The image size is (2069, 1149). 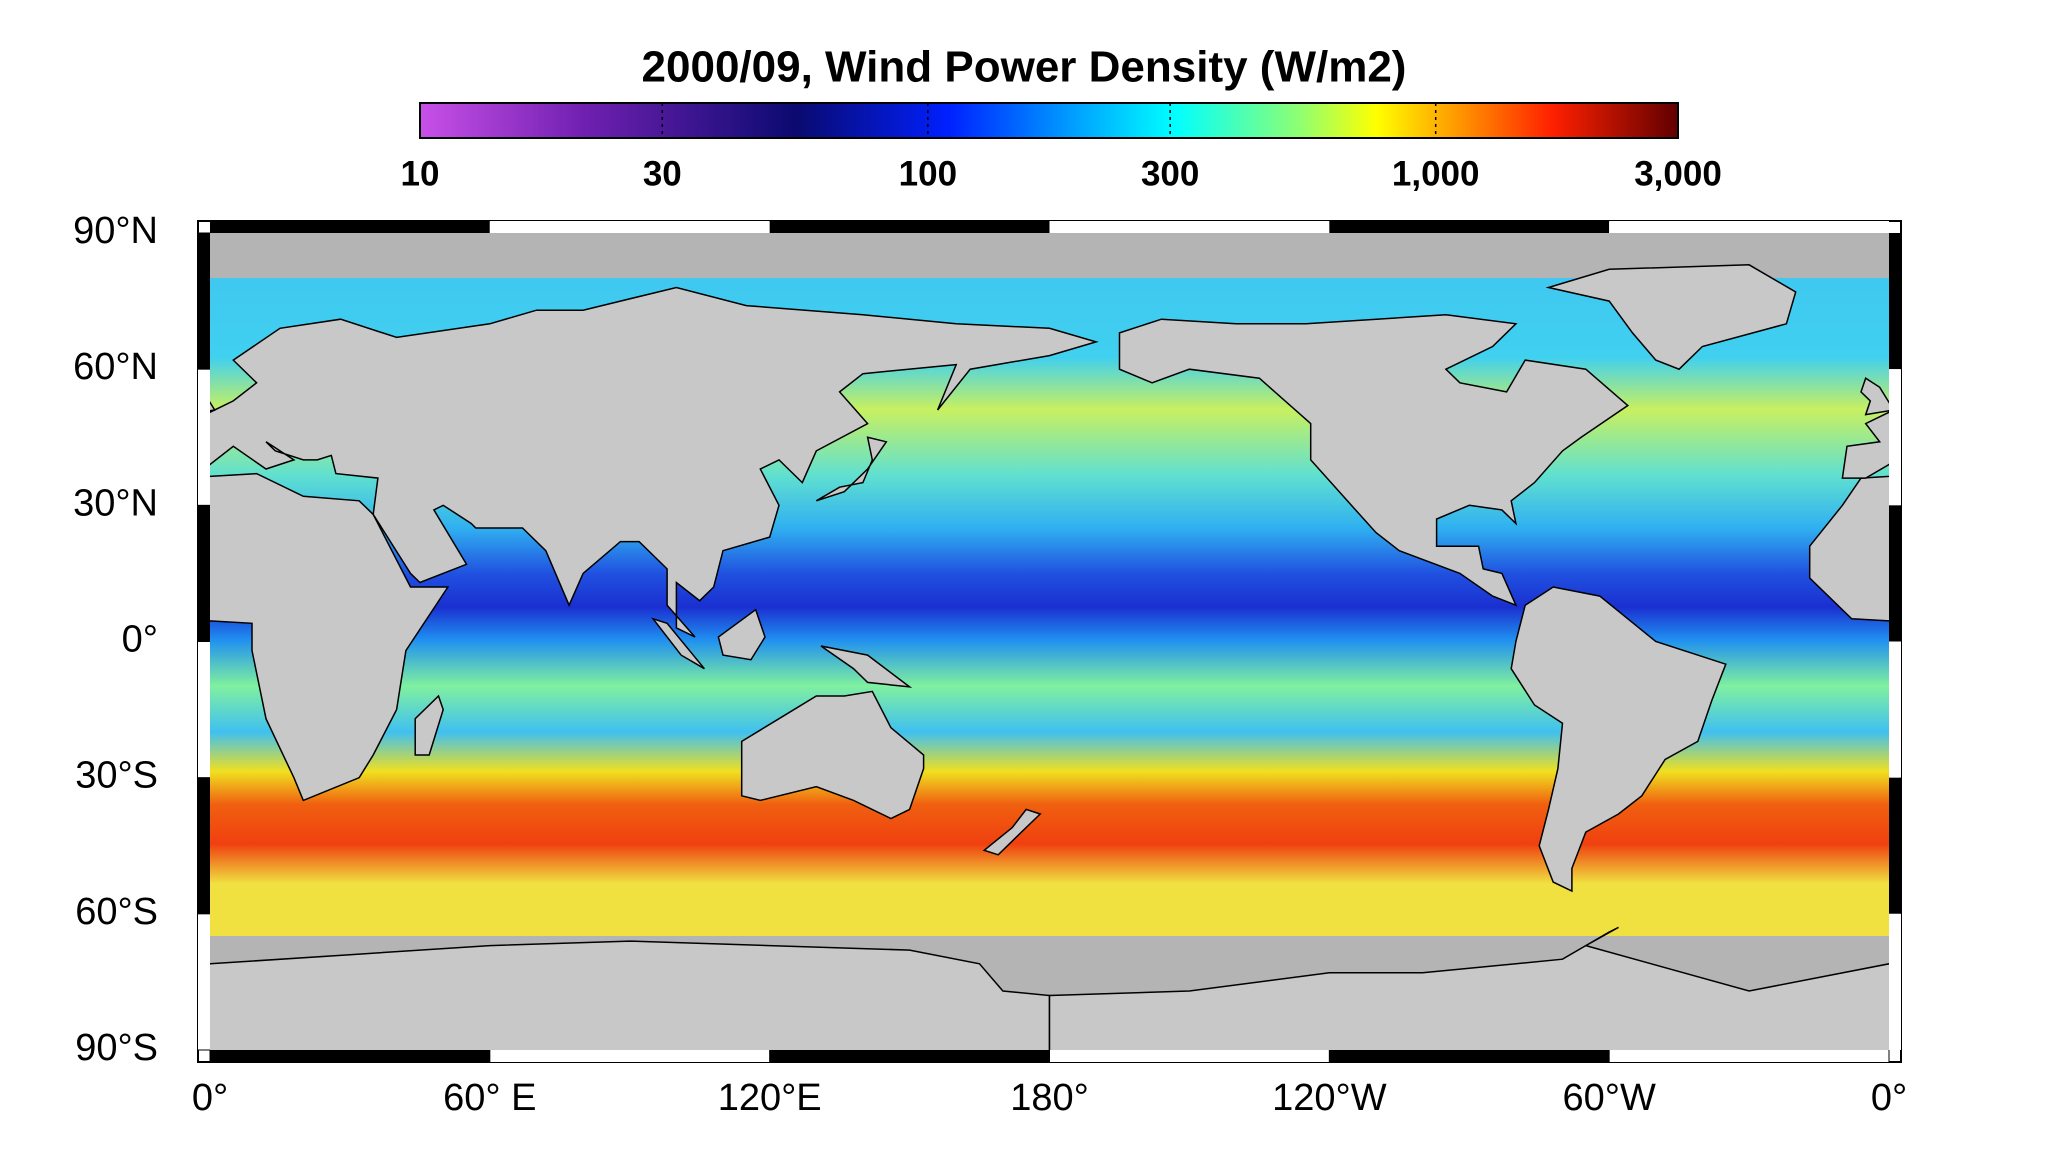 I want to click on lat-tick-label: 0°, so click(x=140, y=640).